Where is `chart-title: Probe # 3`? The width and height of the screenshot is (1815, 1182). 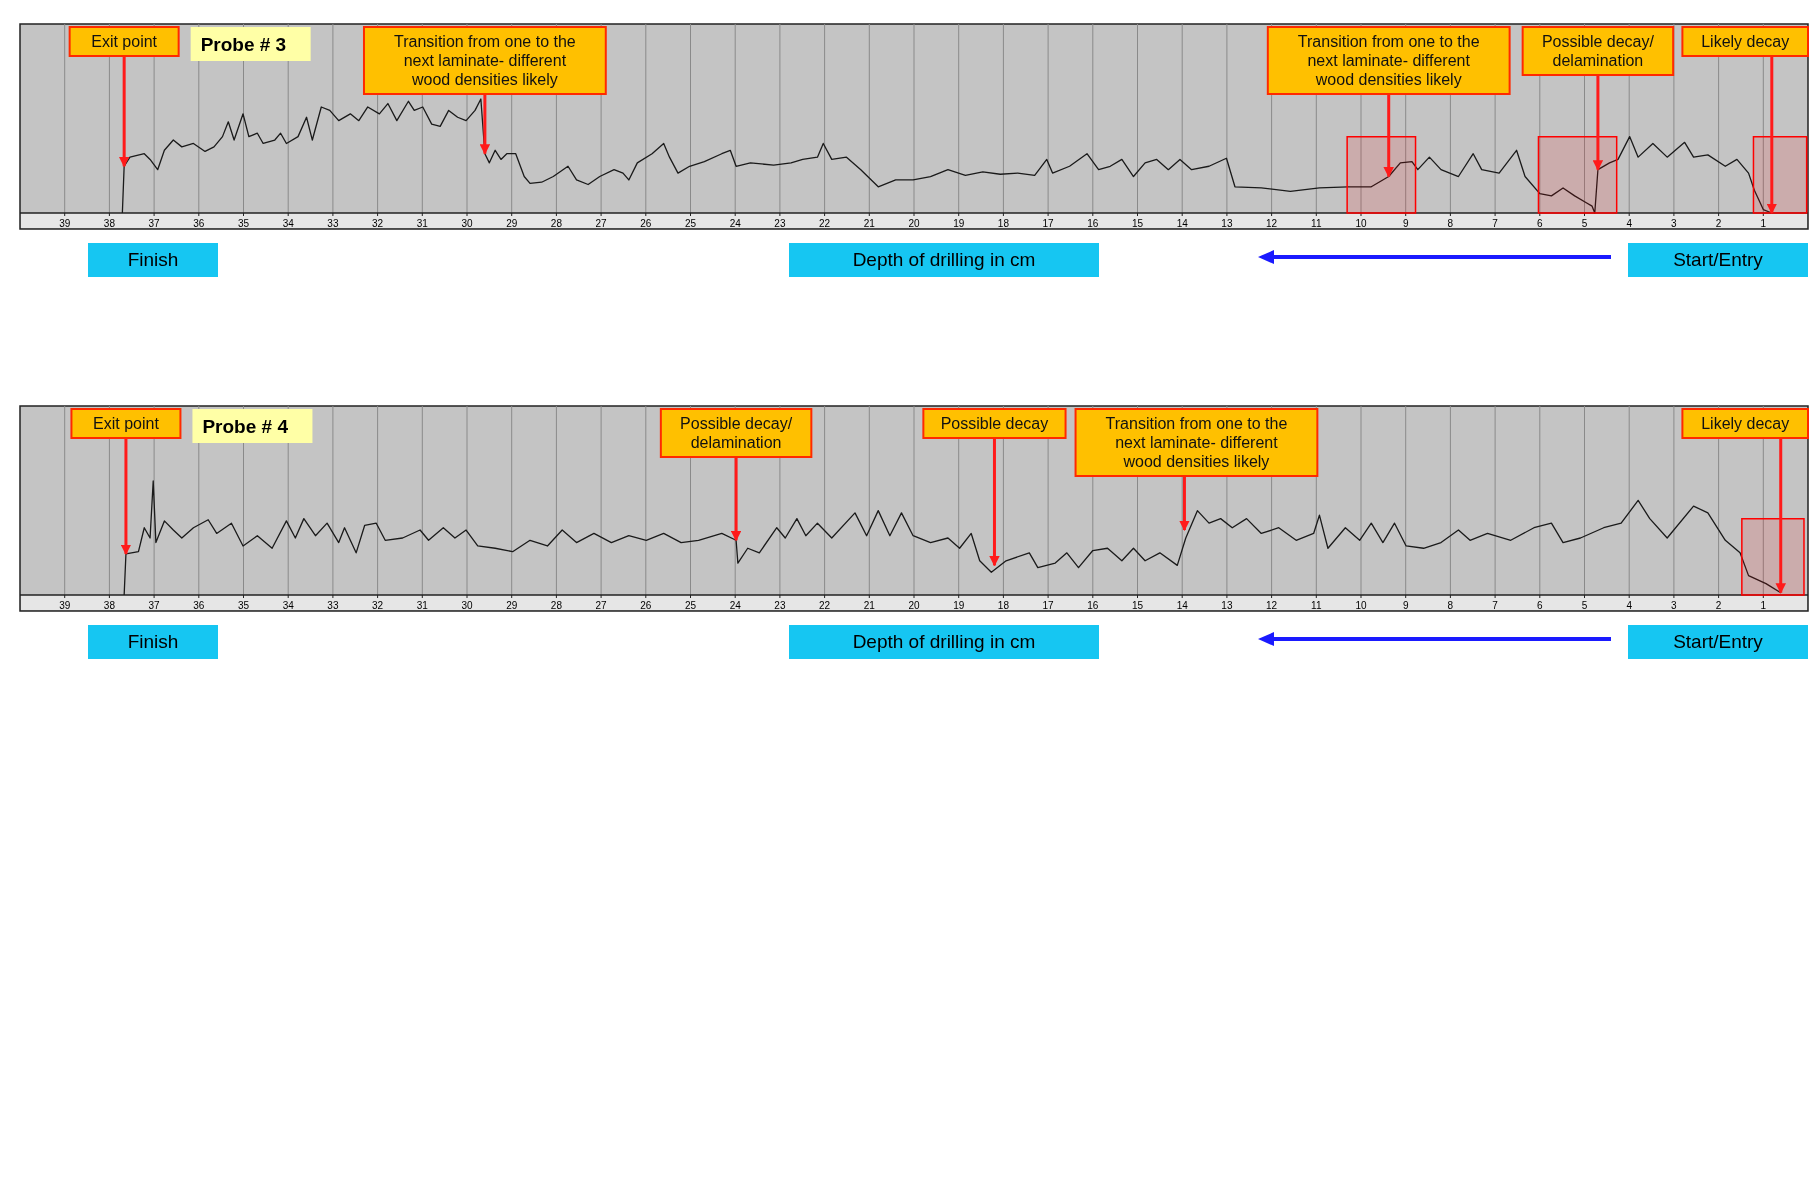 chart-title: Probe # 3 is located at coordinates (243, 44).